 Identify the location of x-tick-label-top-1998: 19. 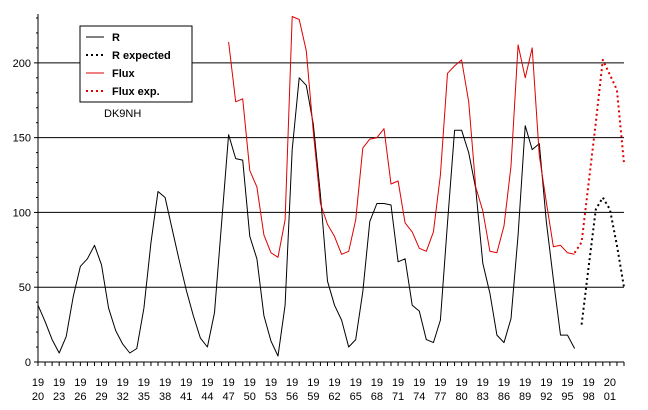
(589, 383).